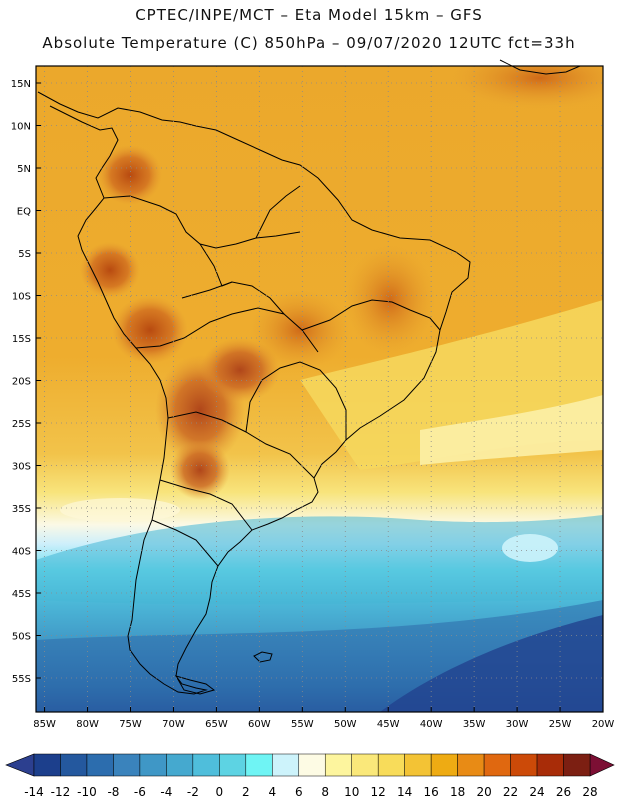  Describe the element at coordinates (345, 724) in the screenshot. I see `lon-tick-label: 50W` at that location.